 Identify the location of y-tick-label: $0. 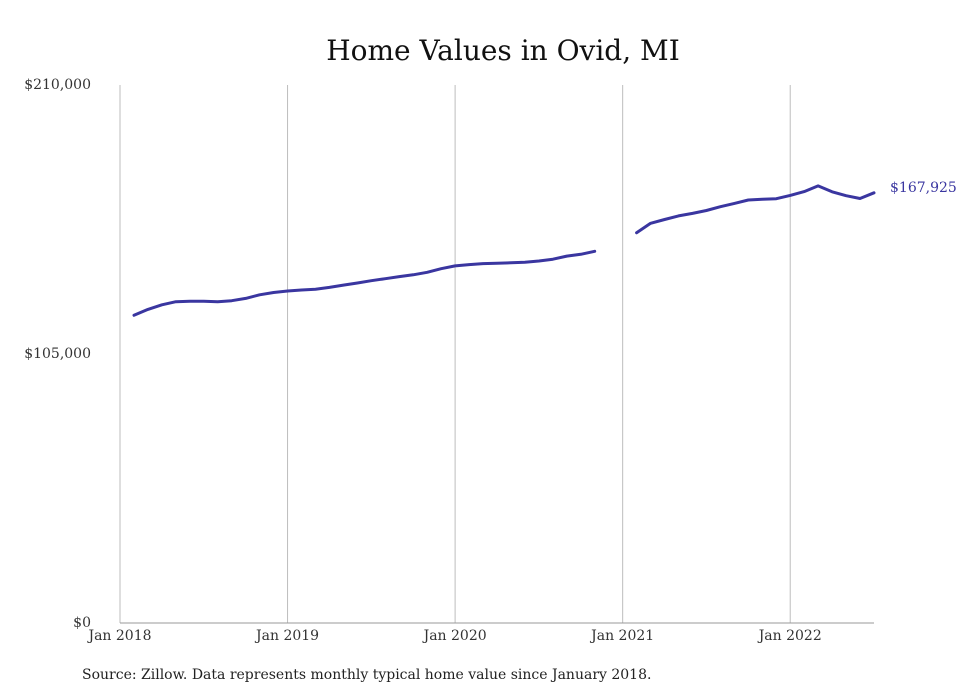
(82, 623).